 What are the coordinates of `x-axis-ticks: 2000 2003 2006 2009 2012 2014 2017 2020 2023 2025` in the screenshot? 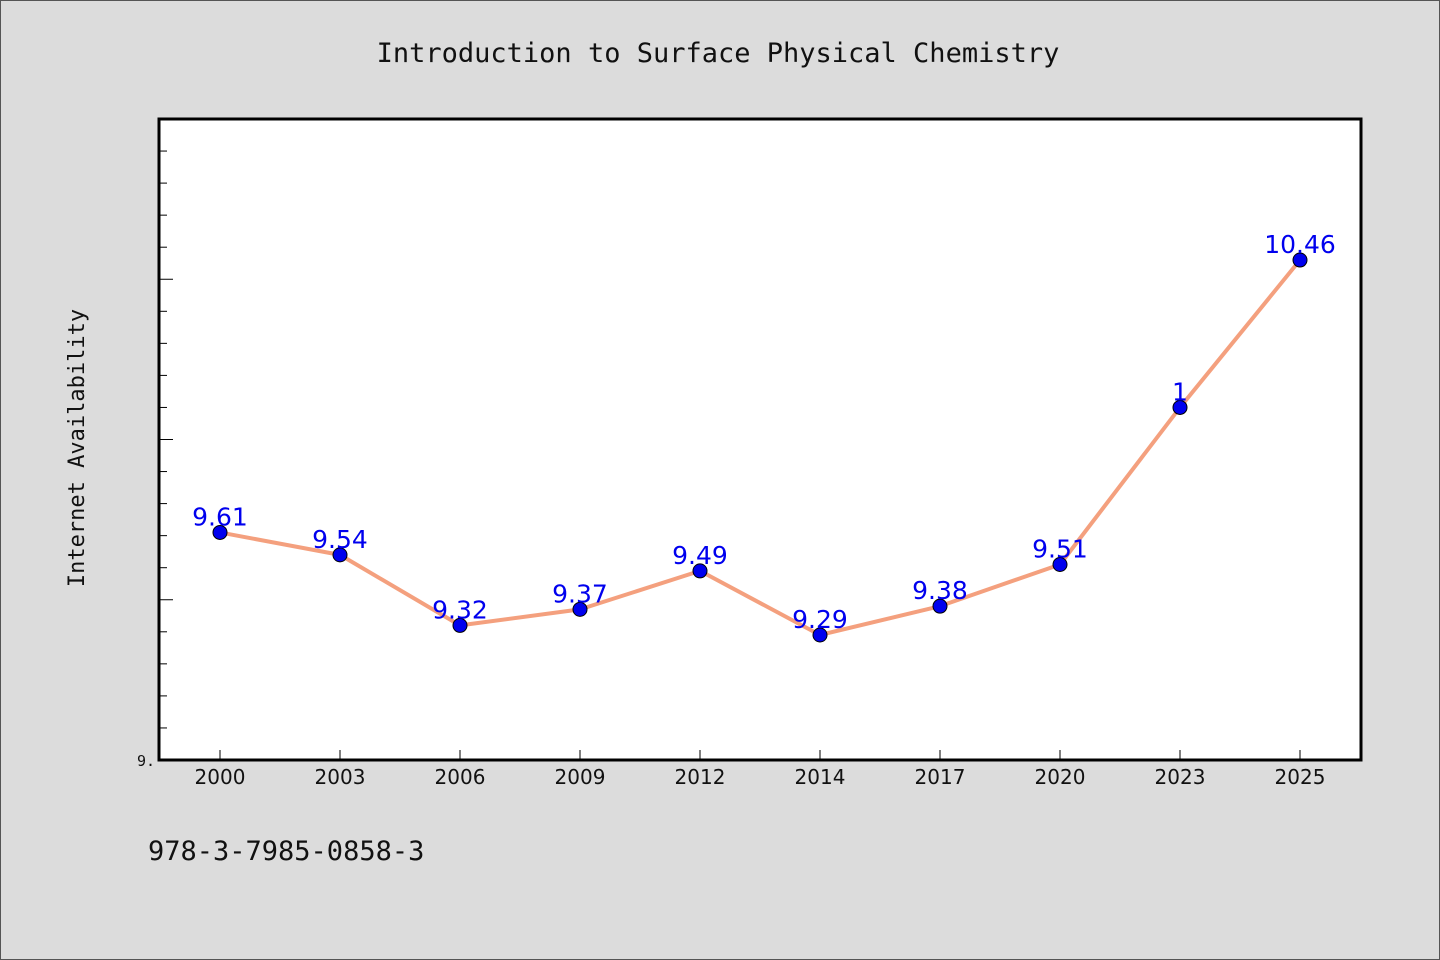 It's located at (760, 769).